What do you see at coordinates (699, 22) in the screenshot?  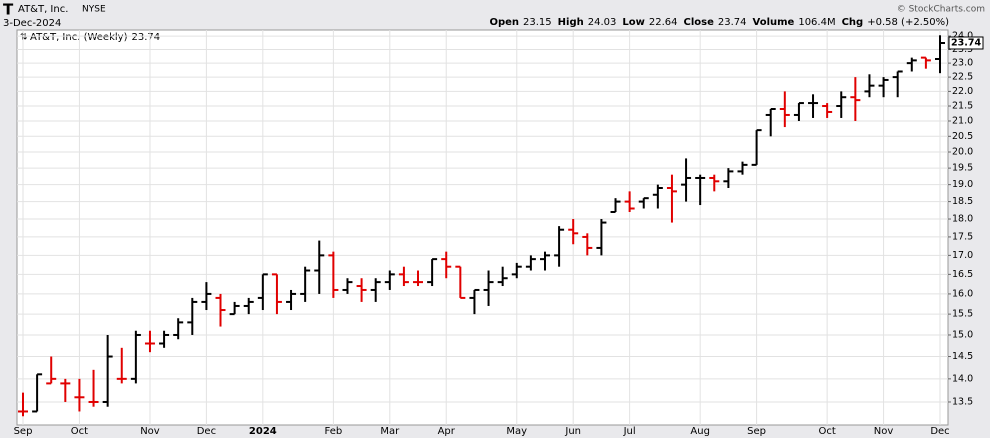 I see `header-label: Close` at bounding box center [699, 22].